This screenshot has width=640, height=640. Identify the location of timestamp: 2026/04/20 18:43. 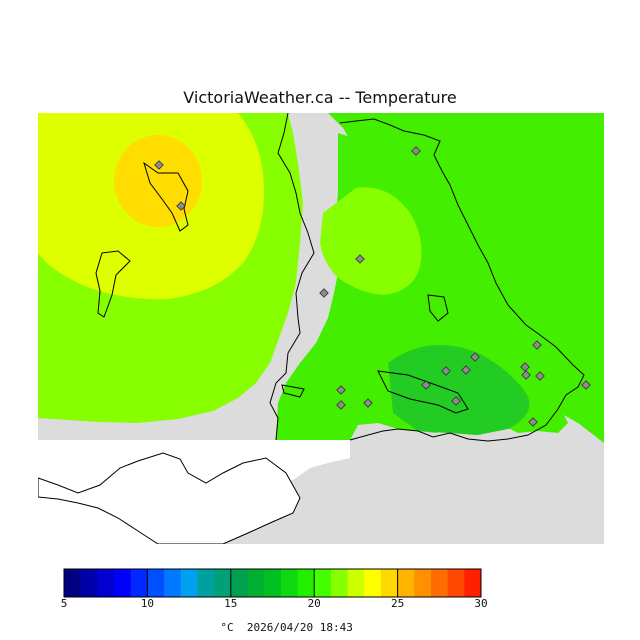
(299, 627).